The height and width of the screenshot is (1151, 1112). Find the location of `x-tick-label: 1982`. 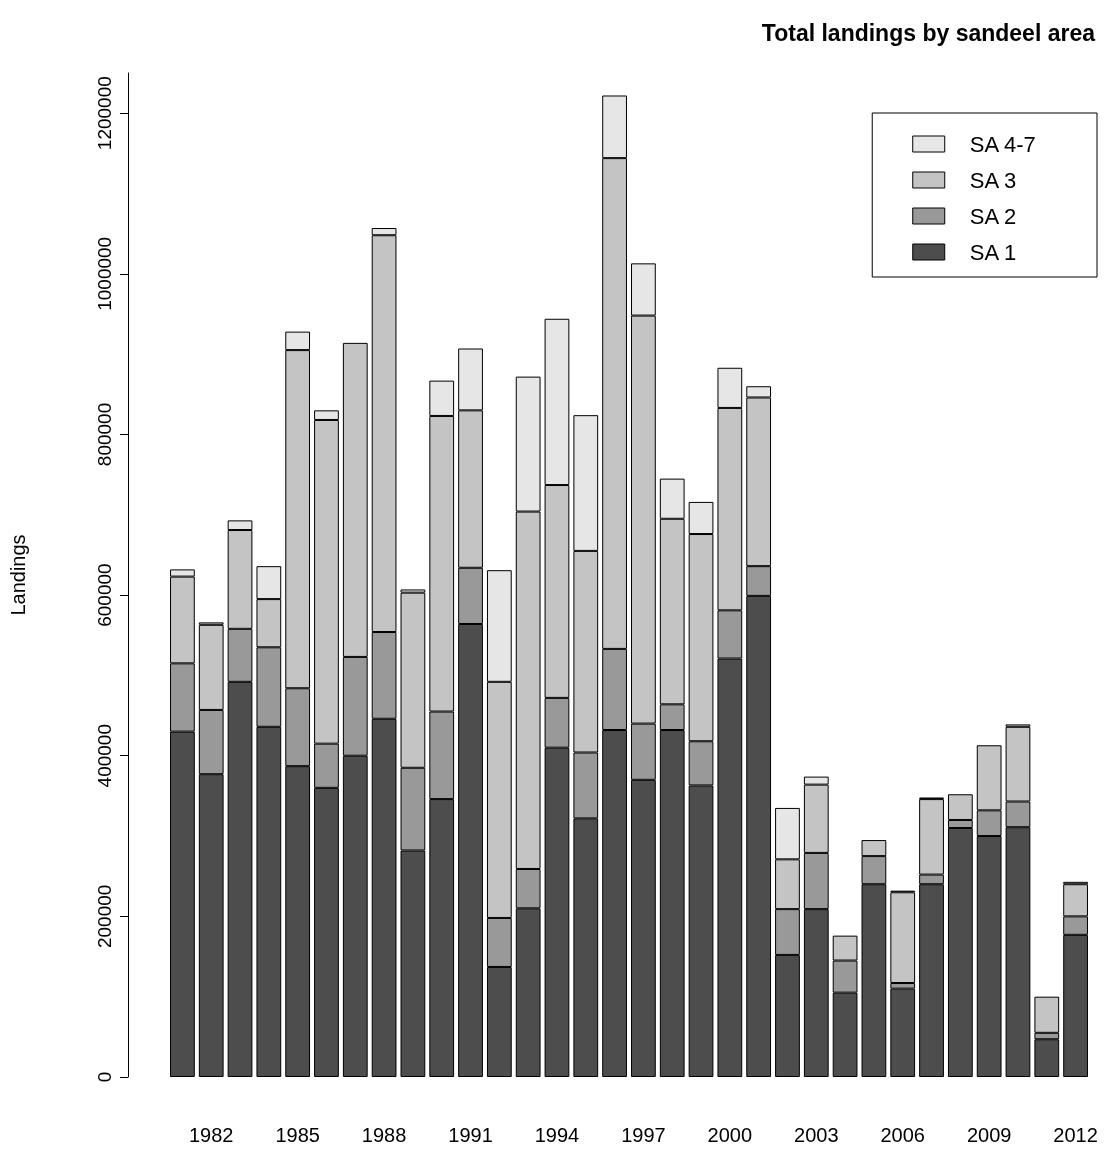

x-tick-label: 1982 is located at coordinates (211, 1135).